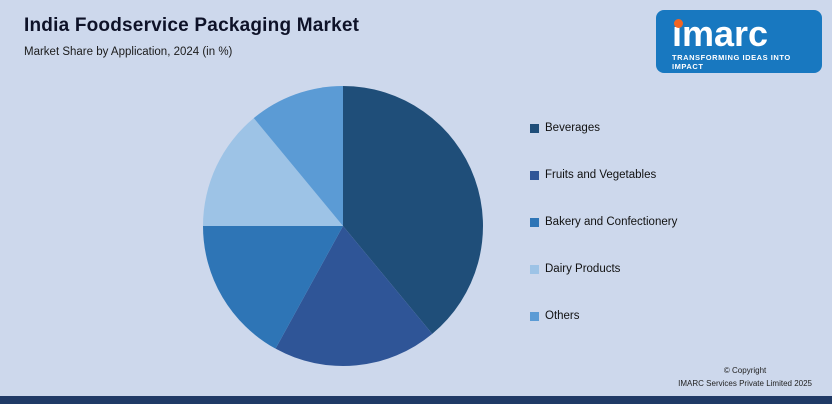  What do you see at coordinates (572, 128) in the screenshot?
I see `legend-label-beverages: Beverages` at bounding box center [572, 128].